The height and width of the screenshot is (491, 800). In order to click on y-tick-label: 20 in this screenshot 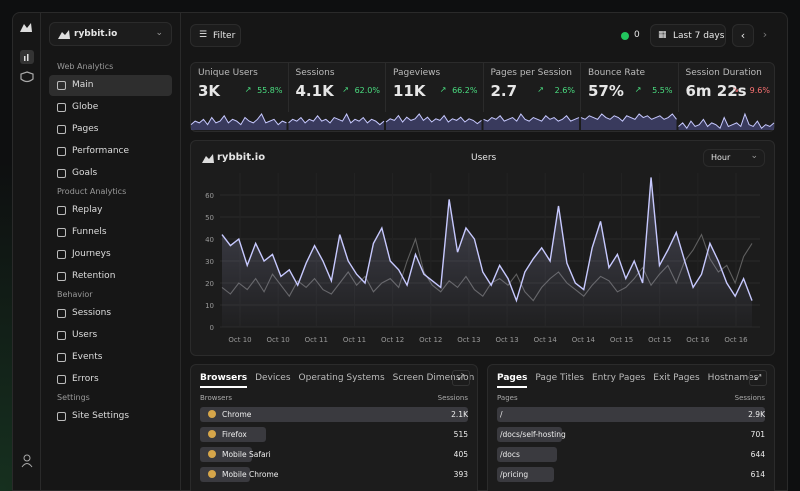, I will do `click(209, 284)`.